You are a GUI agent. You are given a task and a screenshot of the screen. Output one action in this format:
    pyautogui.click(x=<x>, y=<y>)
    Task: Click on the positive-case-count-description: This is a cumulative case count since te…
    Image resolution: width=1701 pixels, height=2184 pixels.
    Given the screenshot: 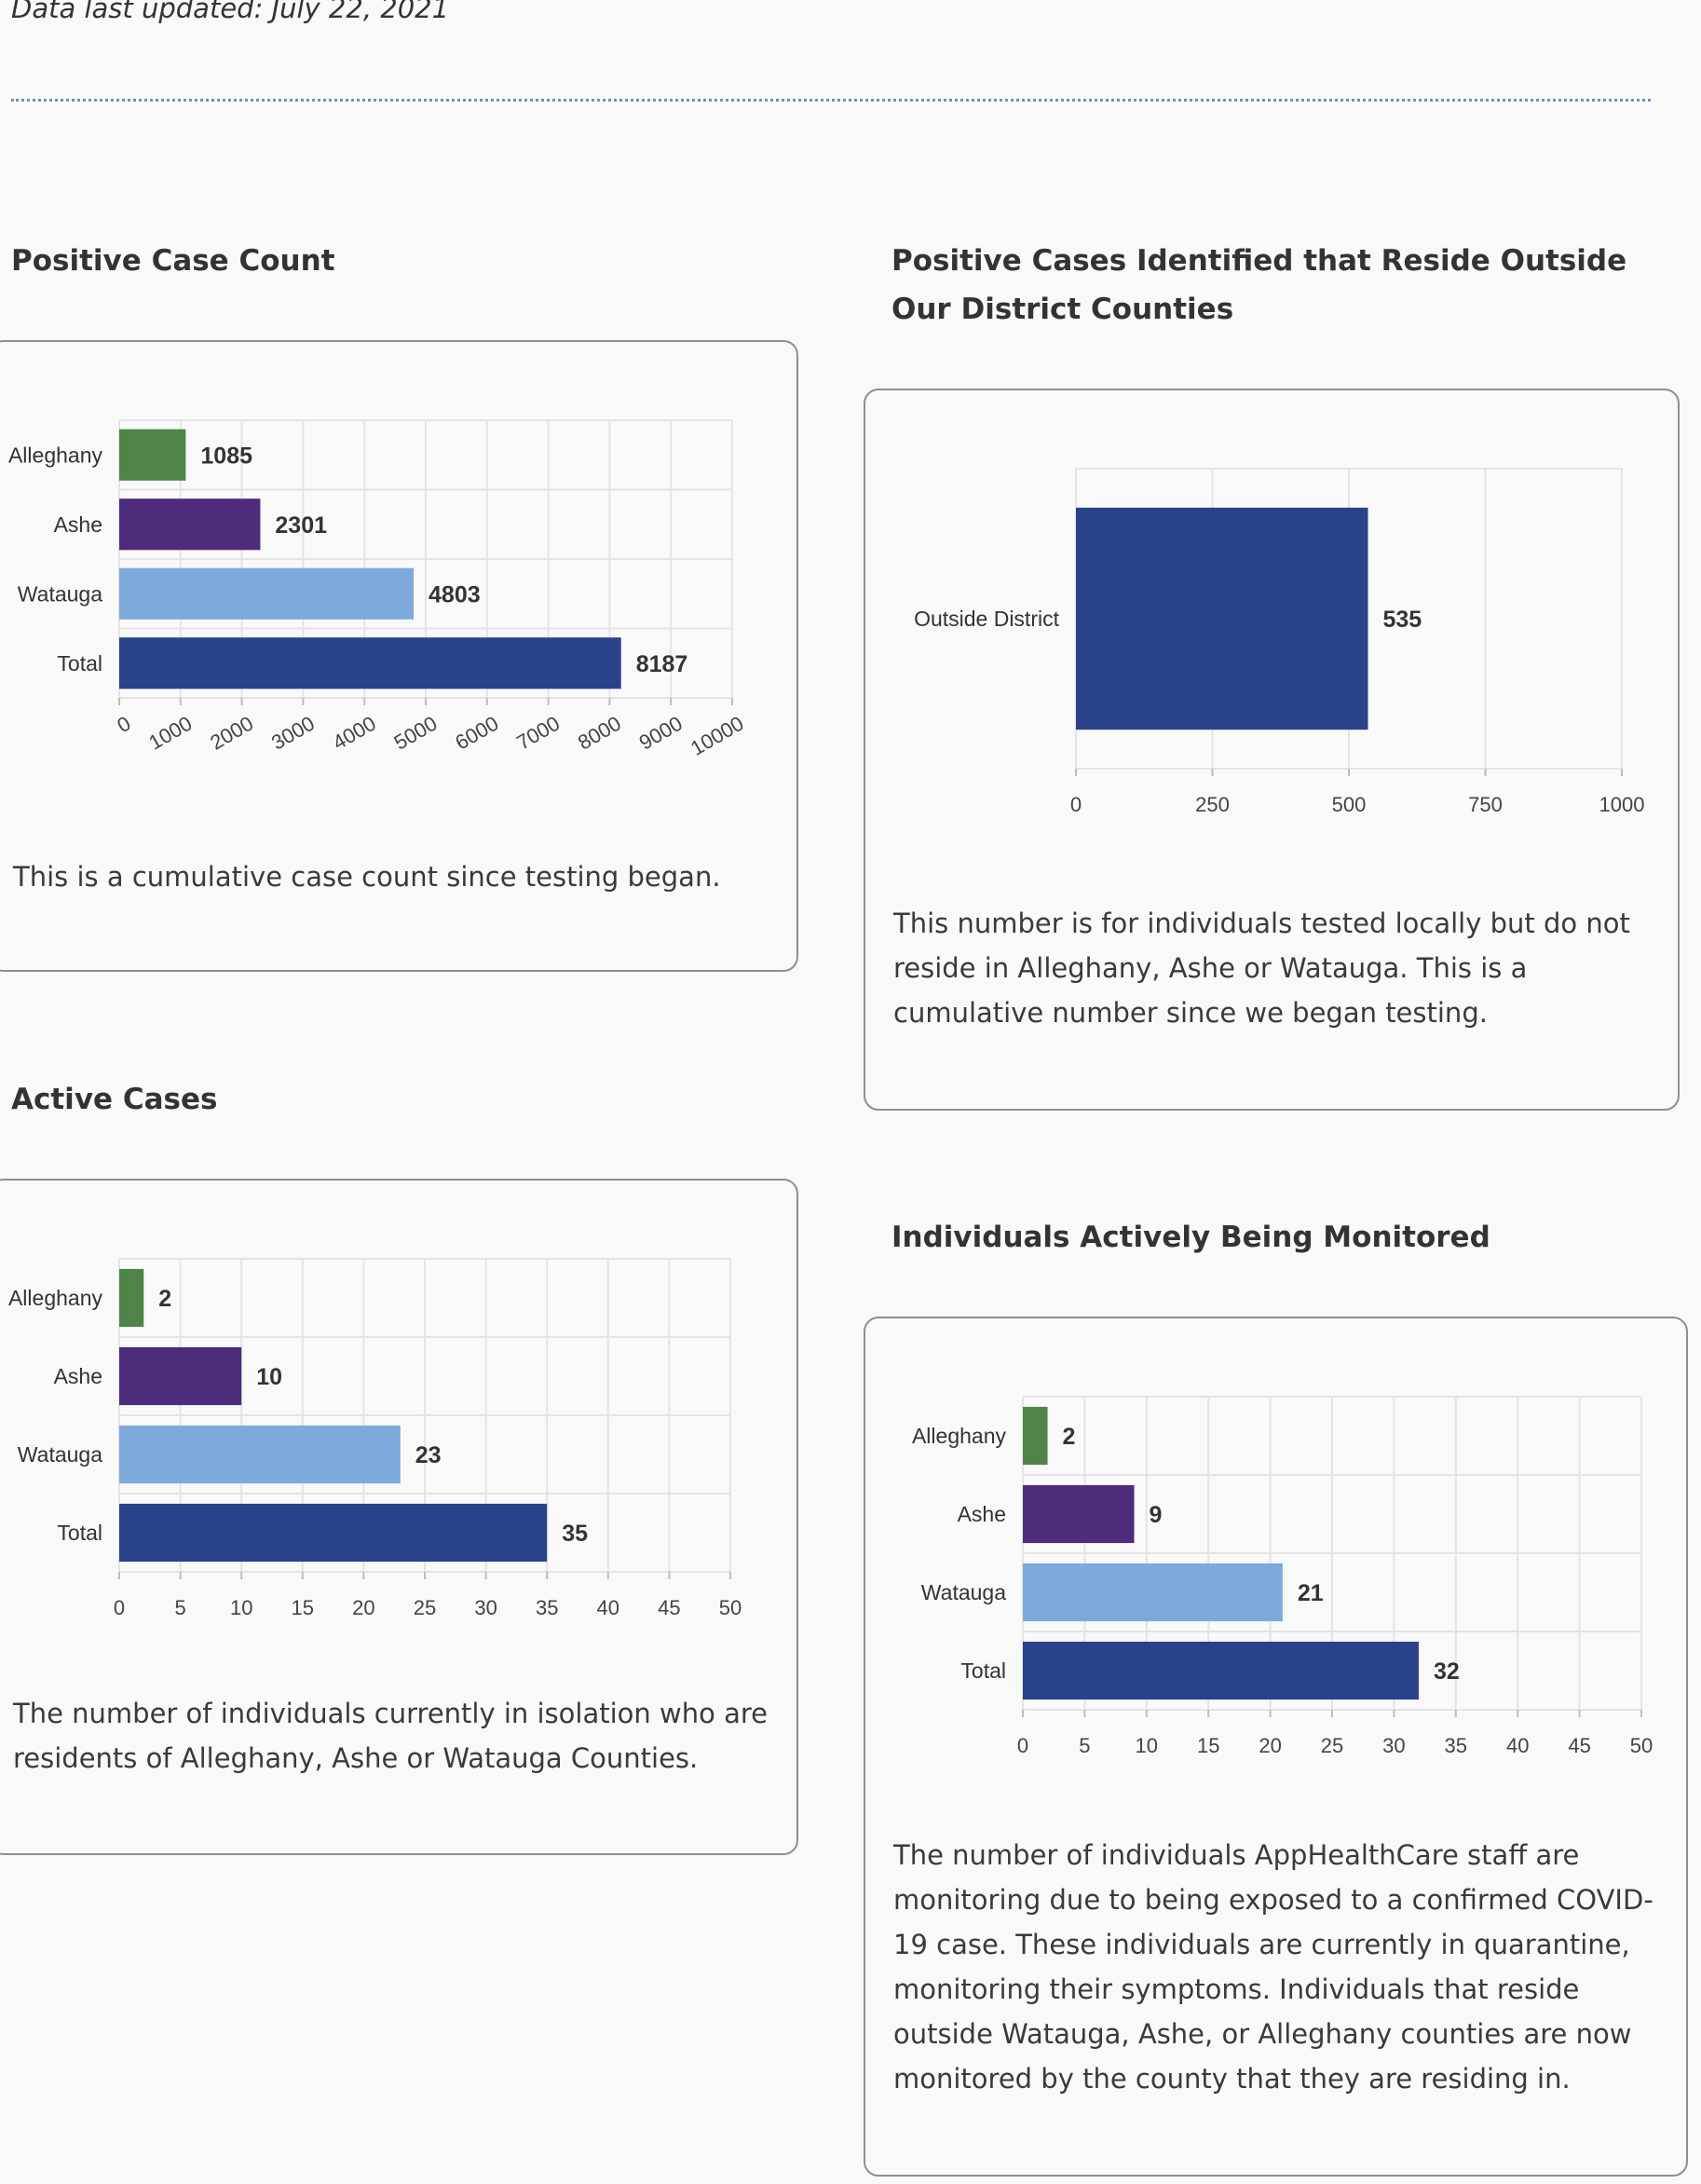 What is the action you would take?
    pyautogui.click(x=367, y=877)
    